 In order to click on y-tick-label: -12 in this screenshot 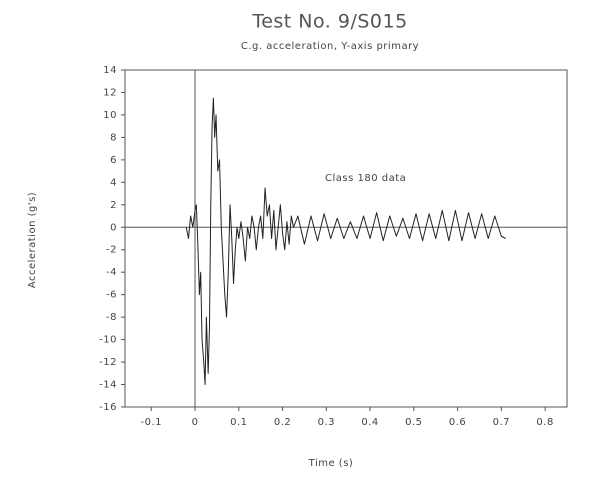, I will do `click(108, 362)`.